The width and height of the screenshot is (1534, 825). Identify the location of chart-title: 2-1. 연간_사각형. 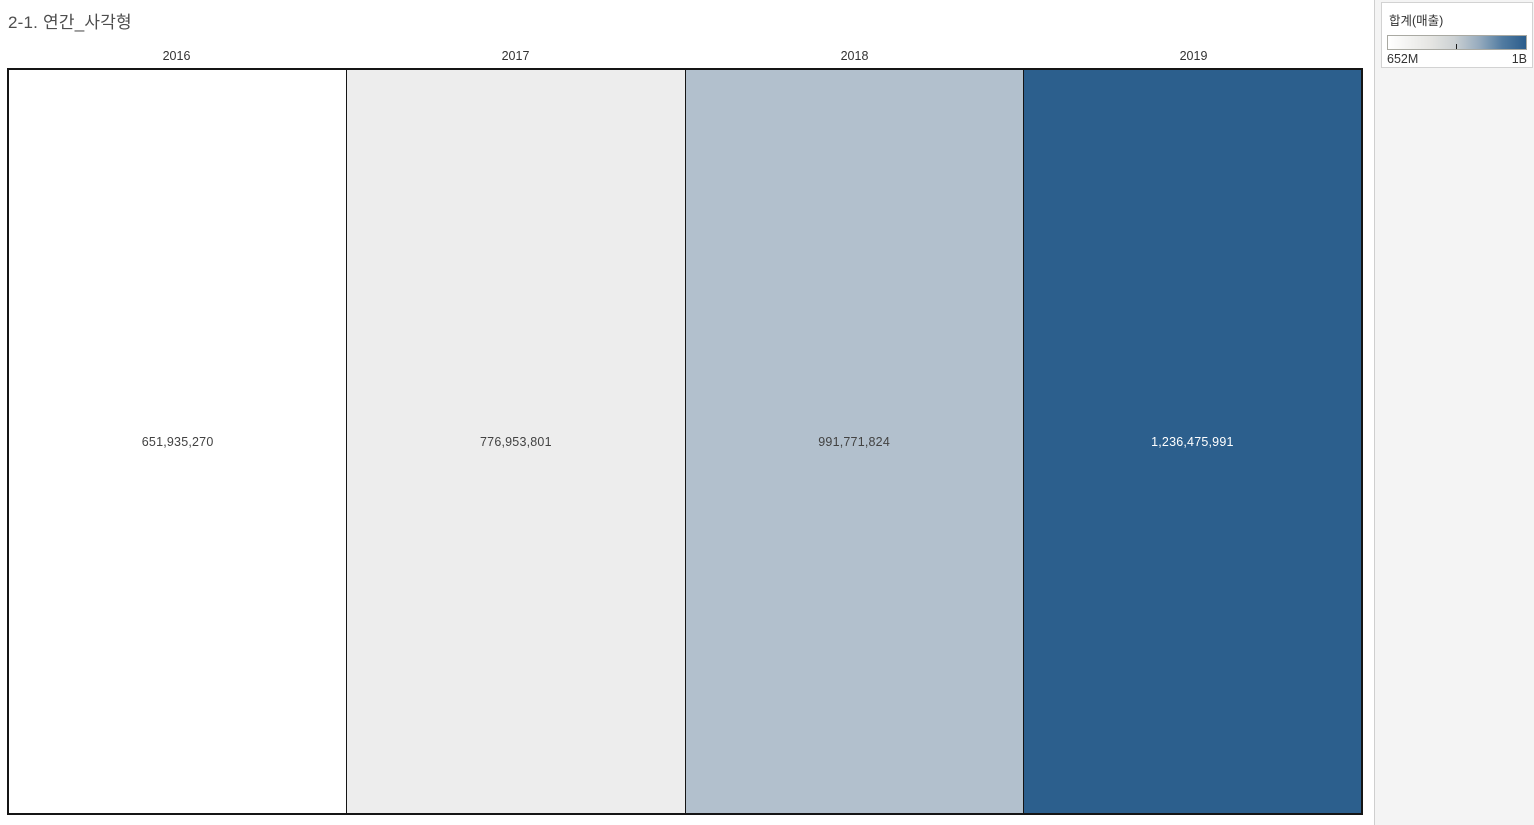
(70, 22).